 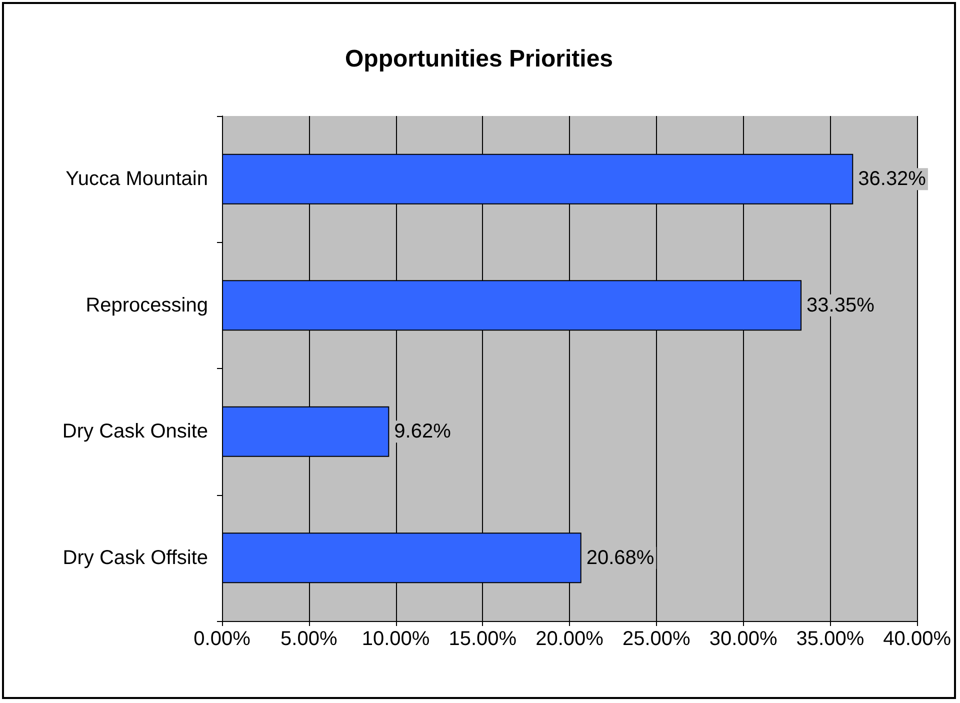 What do you see at coordinates (423, 431) in the screenshot?
I see `data-label: 9.62%` at bounding box center [423, 431].